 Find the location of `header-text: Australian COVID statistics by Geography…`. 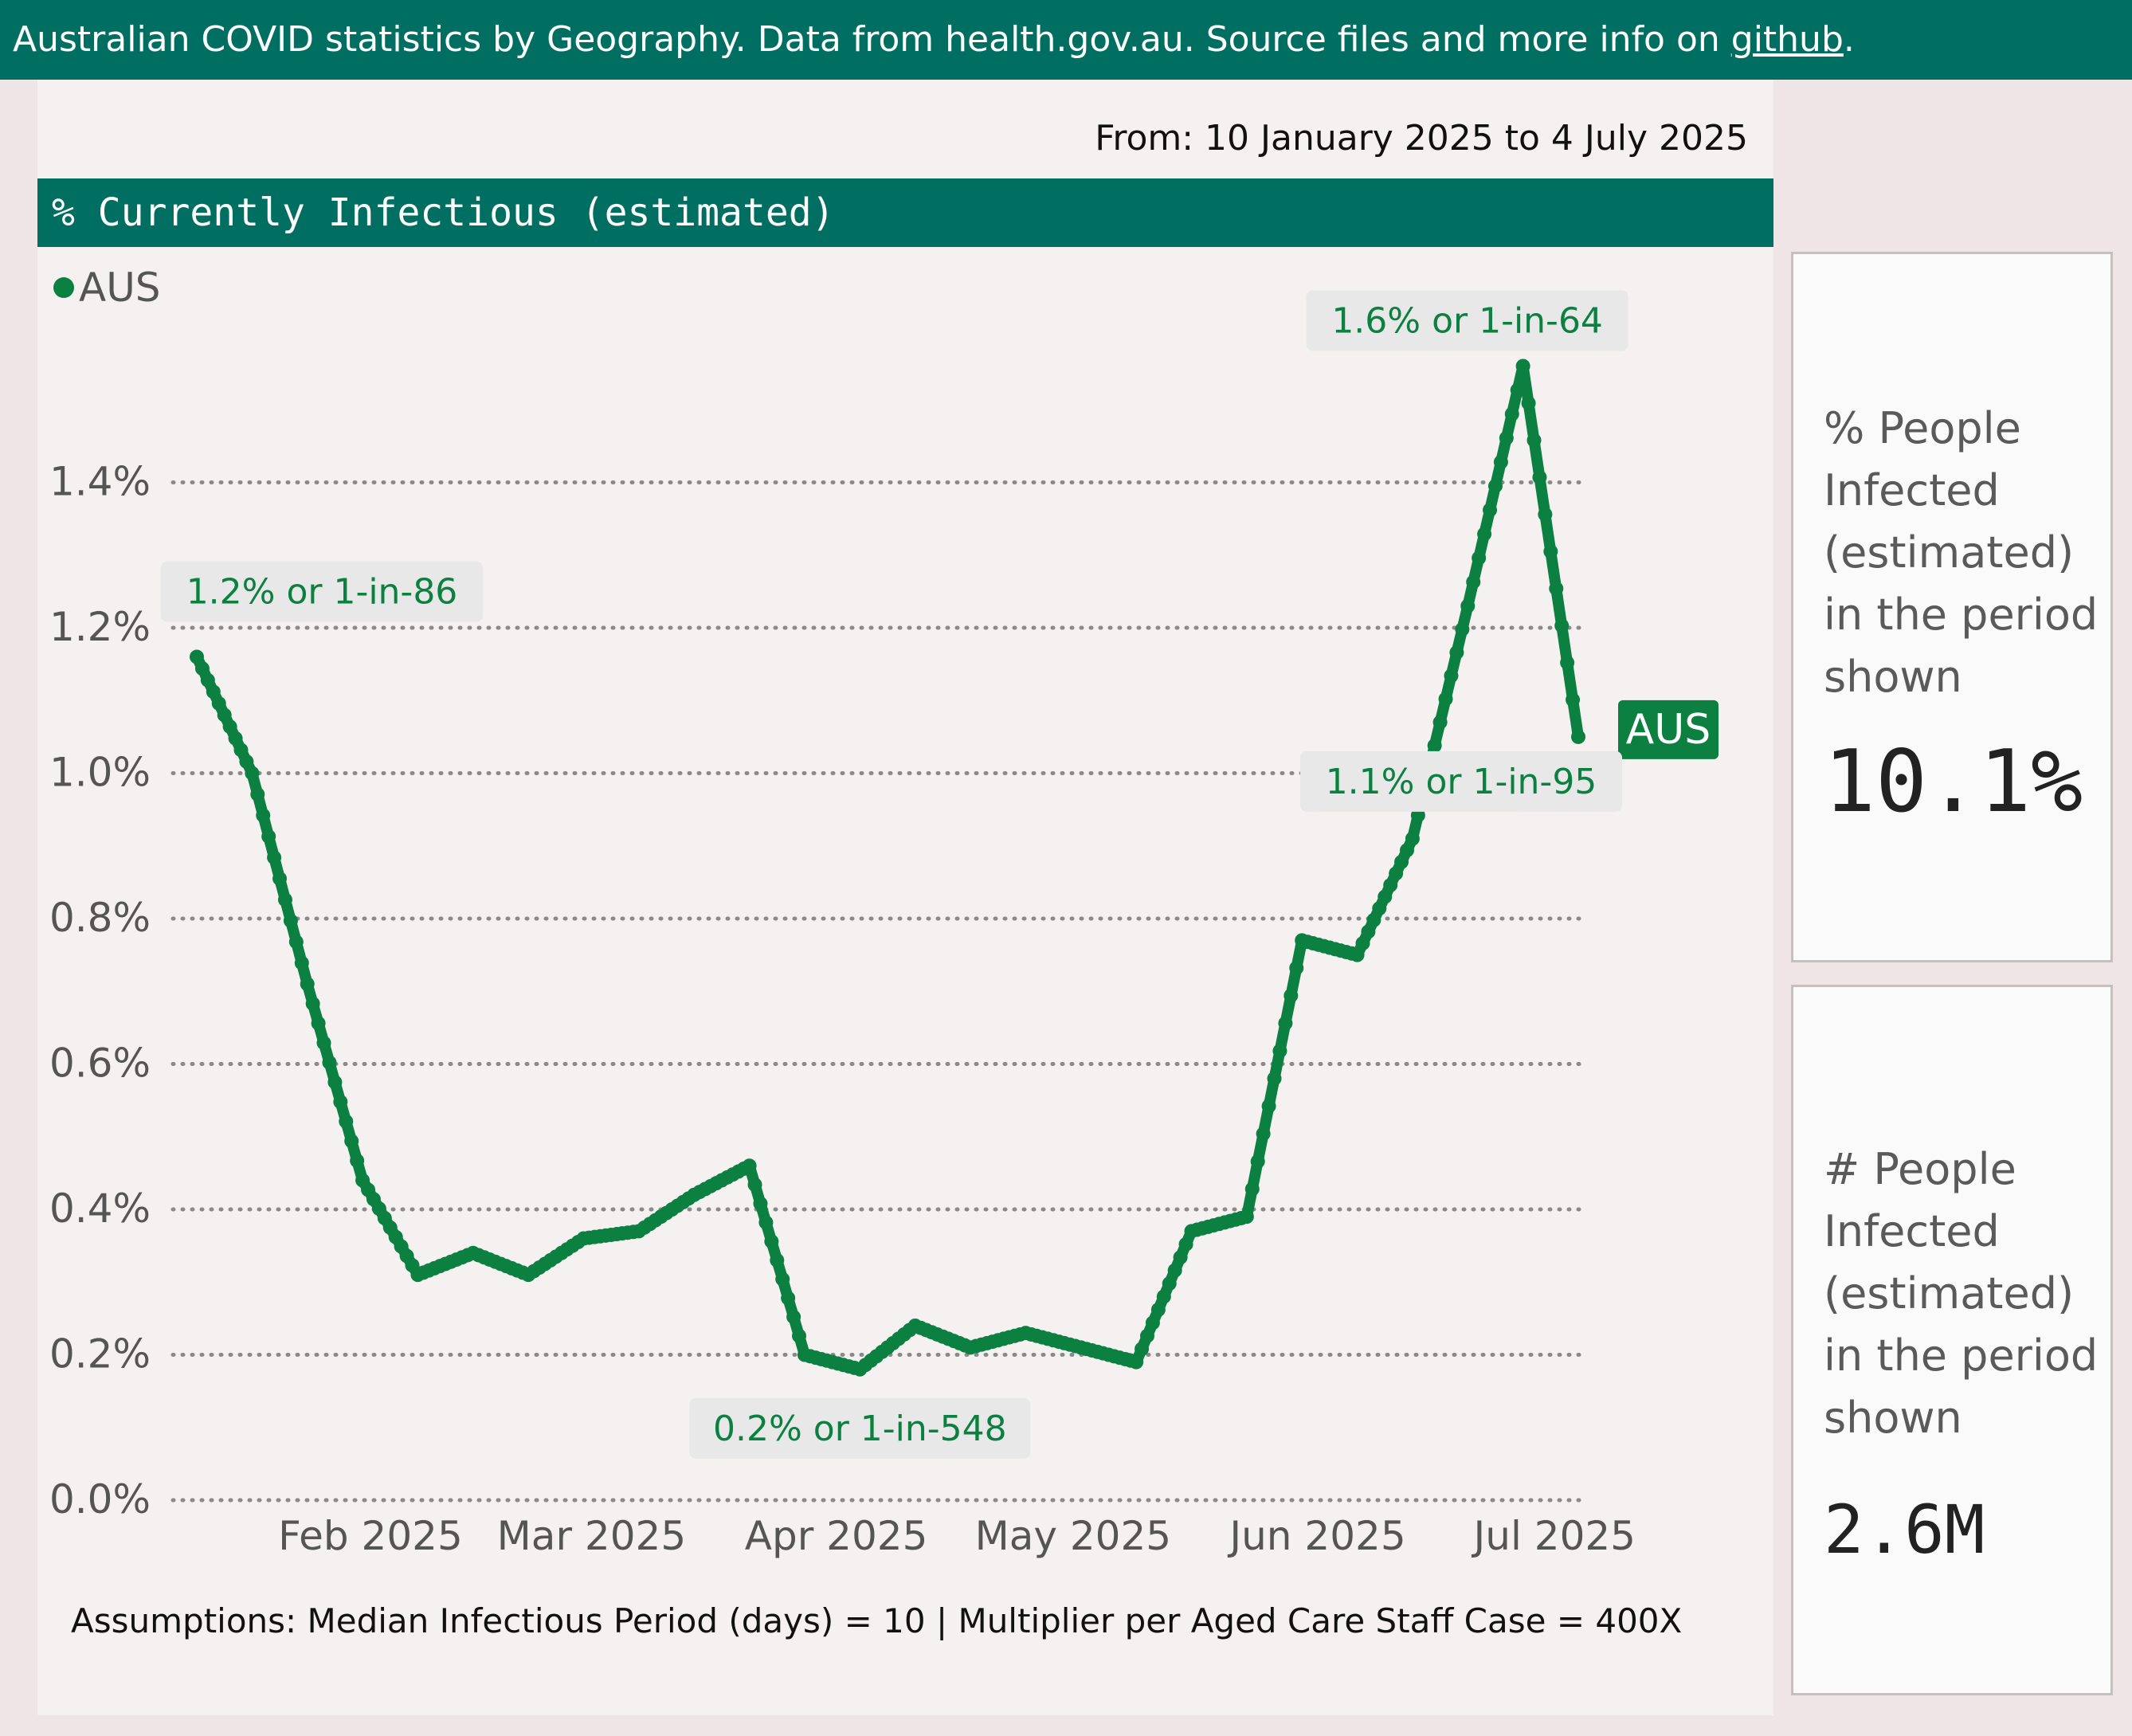

header-text: Australian COVID statistics by Geography… is located at coordinates (872, 39).